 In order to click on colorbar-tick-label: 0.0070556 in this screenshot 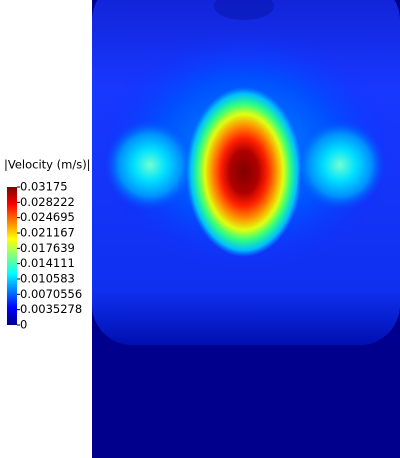, I will do `click(51, 294)`.